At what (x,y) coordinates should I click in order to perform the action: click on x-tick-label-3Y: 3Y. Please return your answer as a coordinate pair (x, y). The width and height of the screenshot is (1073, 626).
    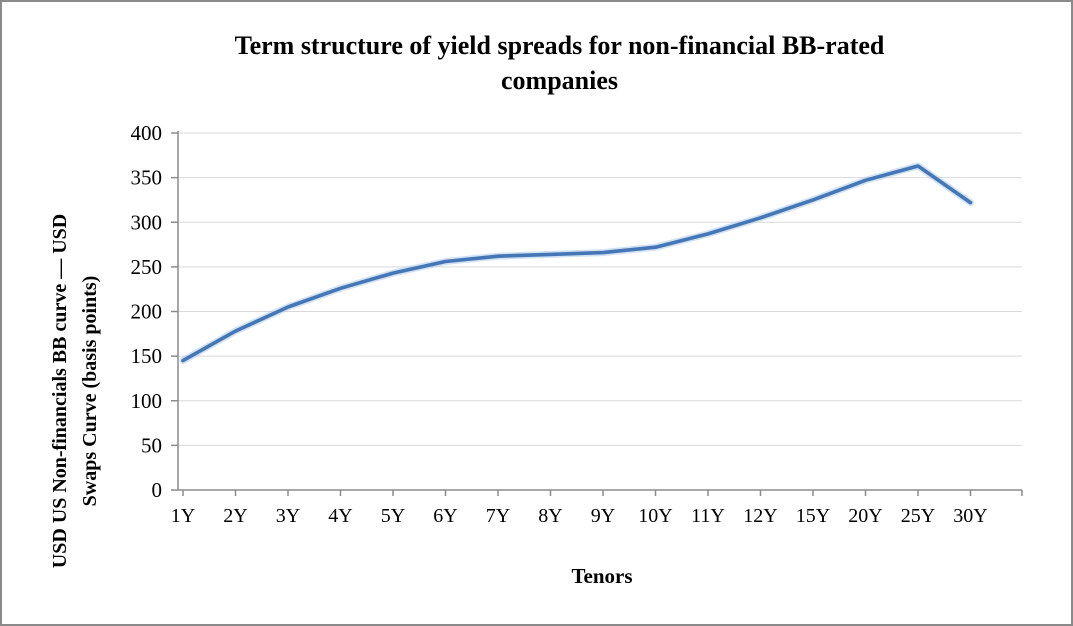
    Looking at the image, I should click on (288, 516).